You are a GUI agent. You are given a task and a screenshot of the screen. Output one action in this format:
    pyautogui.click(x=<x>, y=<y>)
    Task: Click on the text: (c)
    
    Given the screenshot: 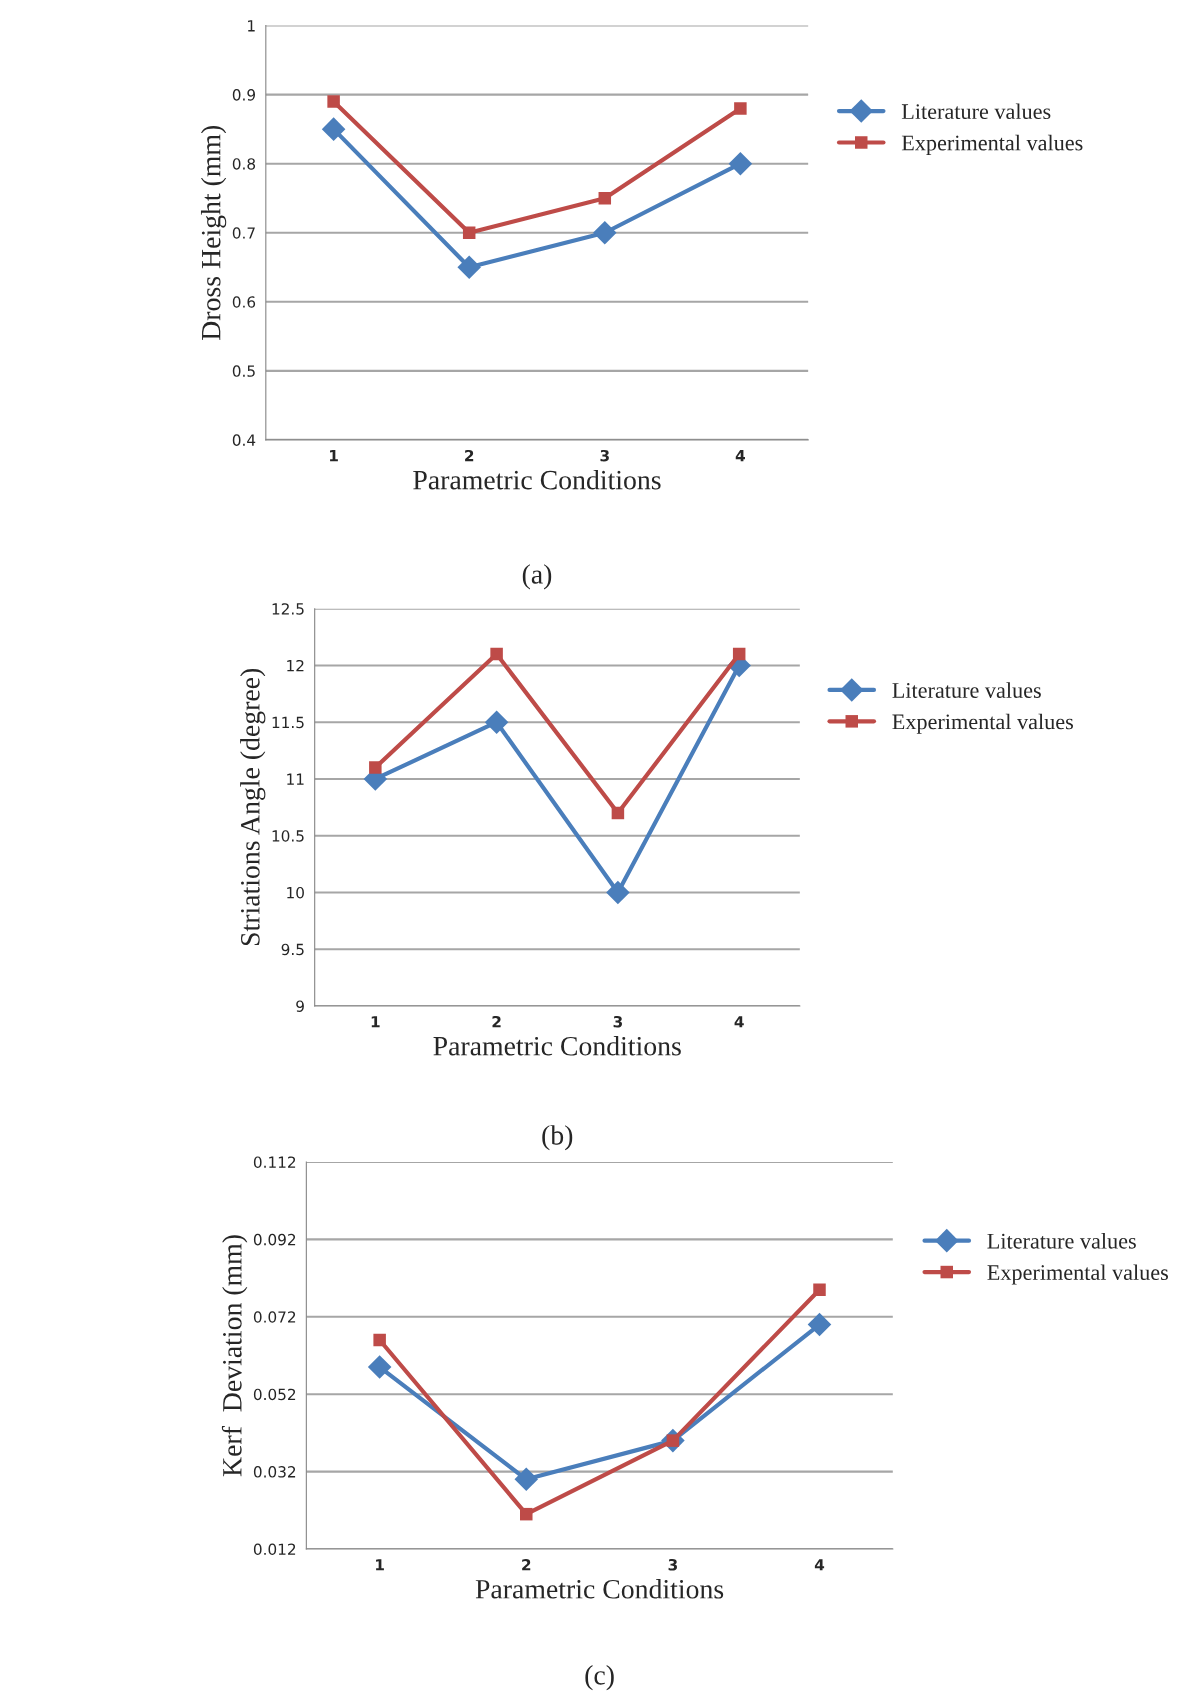 What is the action you would take?
    pyautogui.click(x=599, y=1678)
    